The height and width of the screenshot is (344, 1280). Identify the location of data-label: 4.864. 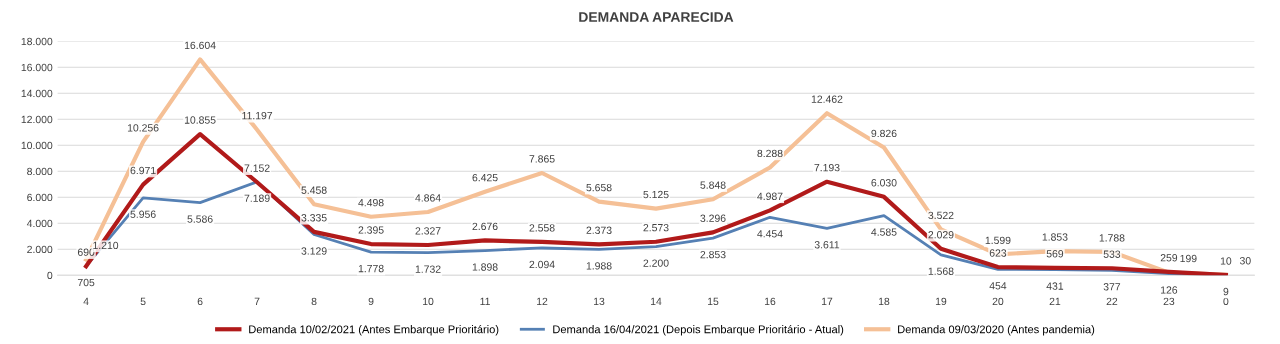
(428, 198).